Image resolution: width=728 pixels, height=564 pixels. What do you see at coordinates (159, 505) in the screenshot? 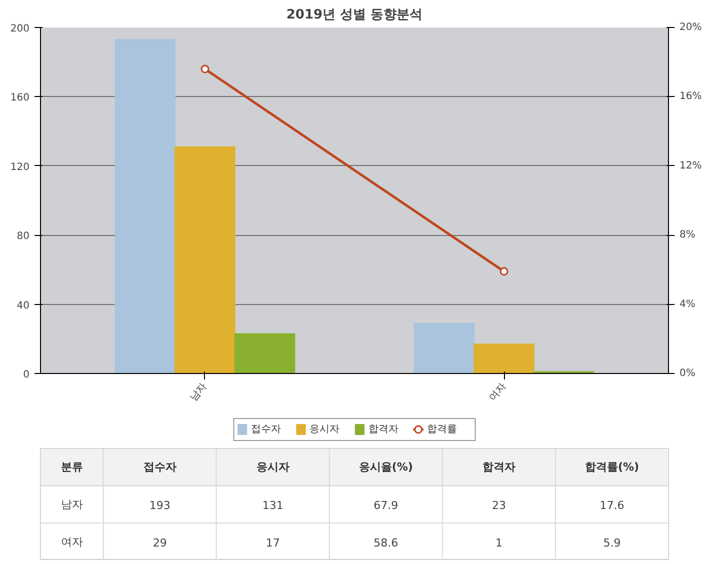
I see `text: 193` at bounding box center [159, 505].